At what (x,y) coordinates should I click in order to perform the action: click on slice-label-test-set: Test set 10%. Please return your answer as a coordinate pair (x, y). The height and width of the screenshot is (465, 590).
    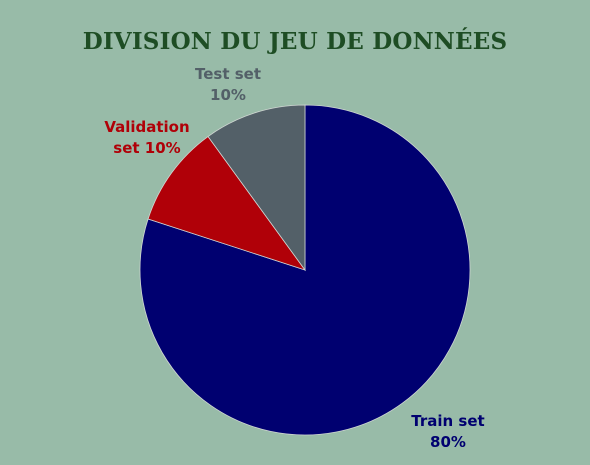
    Looking at the image, I should click on (228, 84).